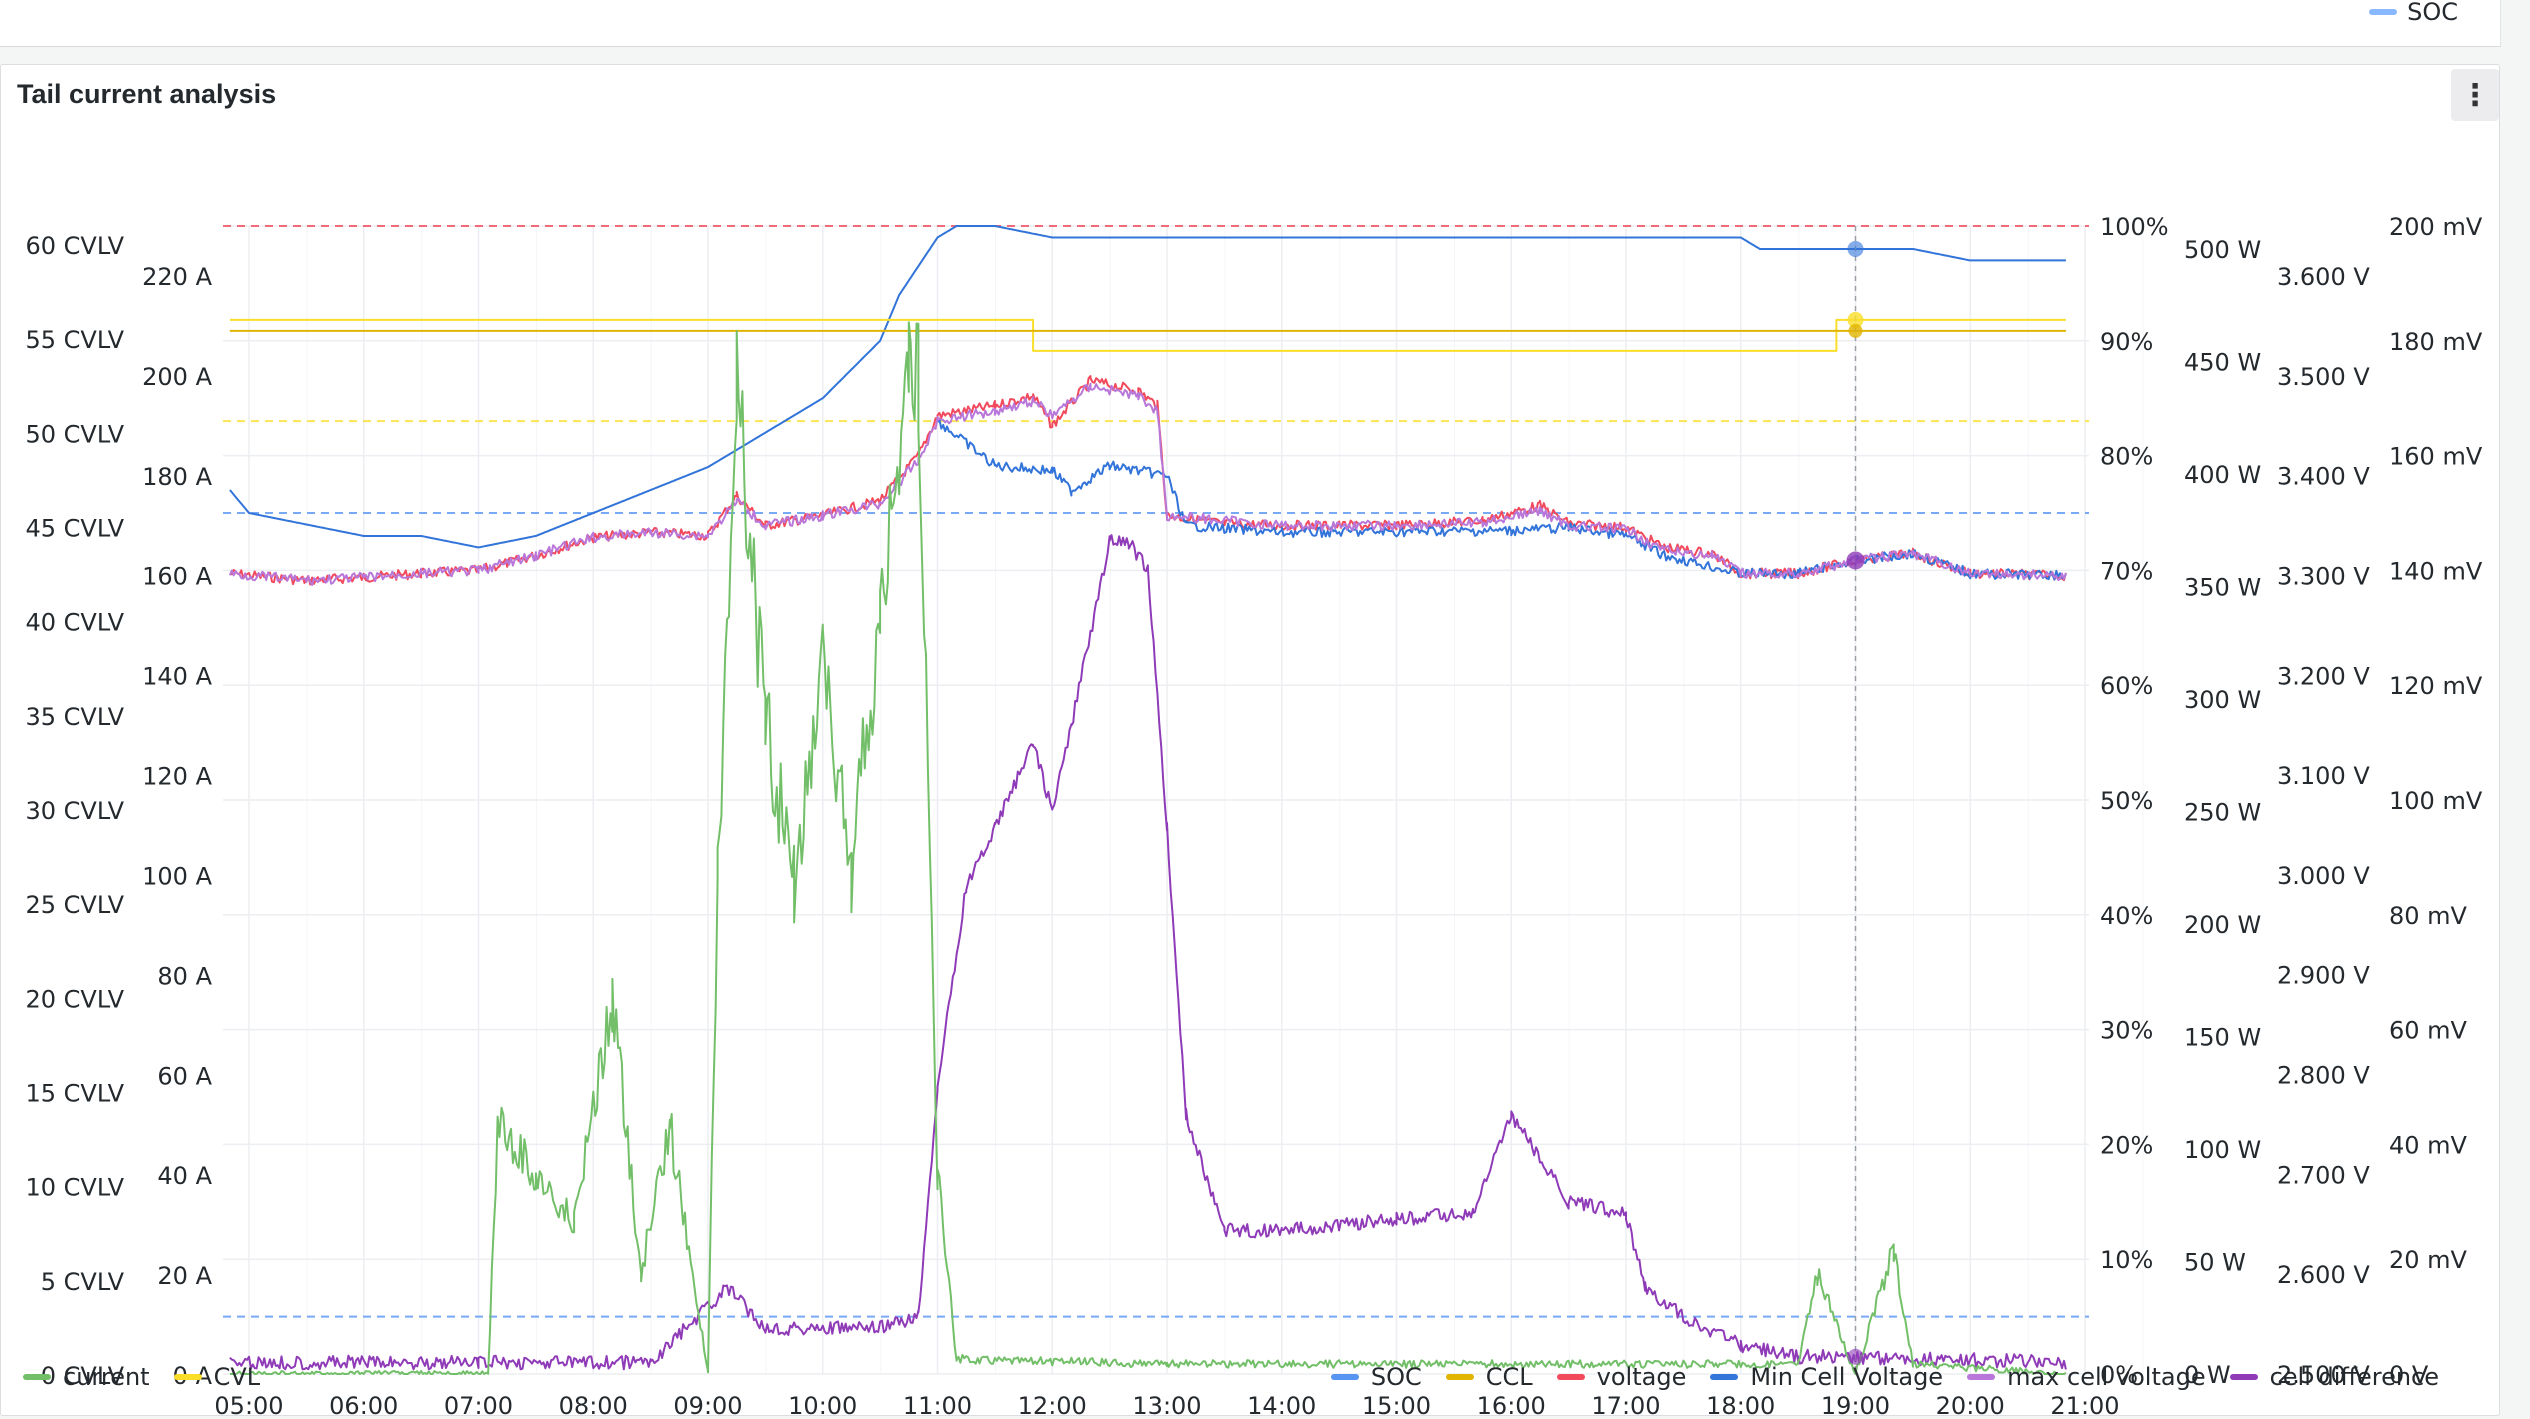 The height and width of the screenshot is (1419, 2530). I want to click on y-tick-label-millivolts: 0 V, so click(2409, 1375).